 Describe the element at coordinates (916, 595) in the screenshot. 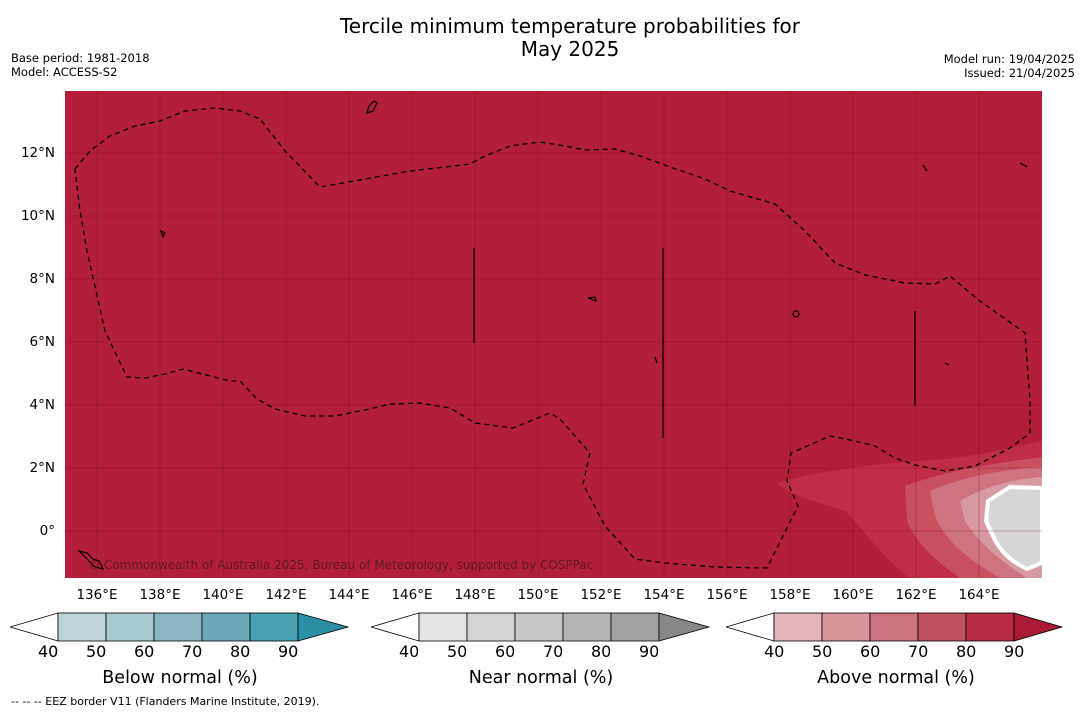

I see `lon-label-162e: 162°E` at that location.